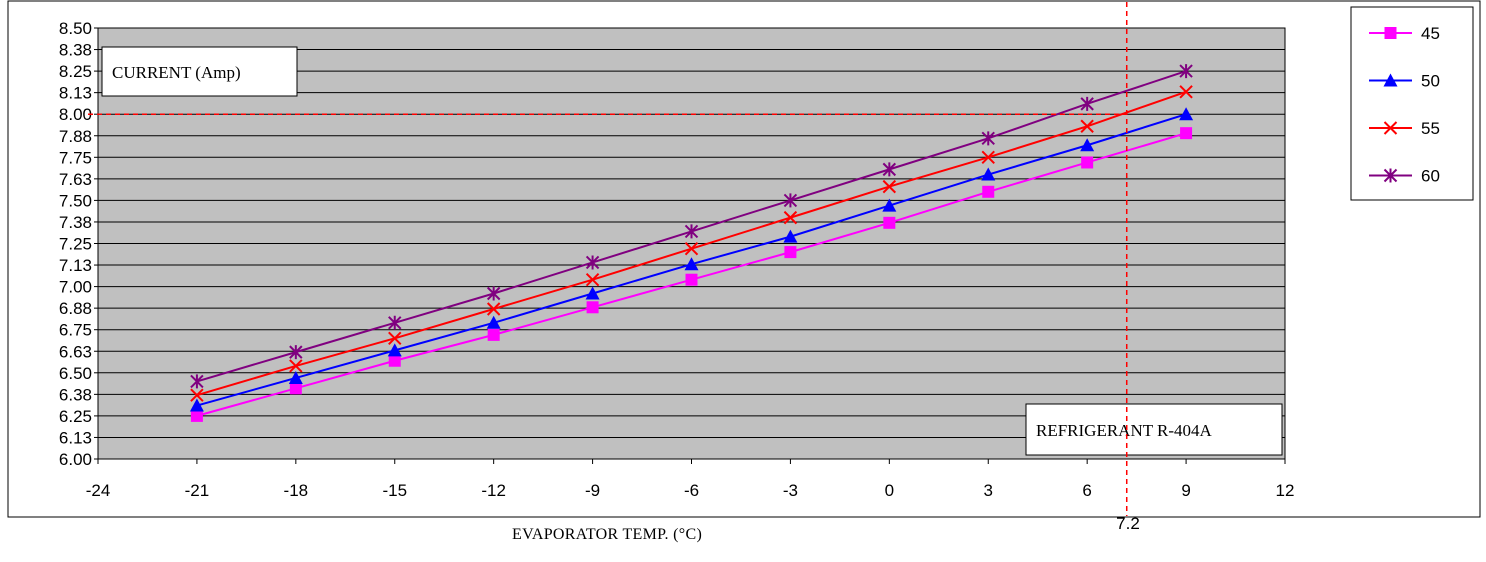  Describe the element at coordinates (75, 114) in the screenshot. I see `y-tick-label: 8.00` at that location.